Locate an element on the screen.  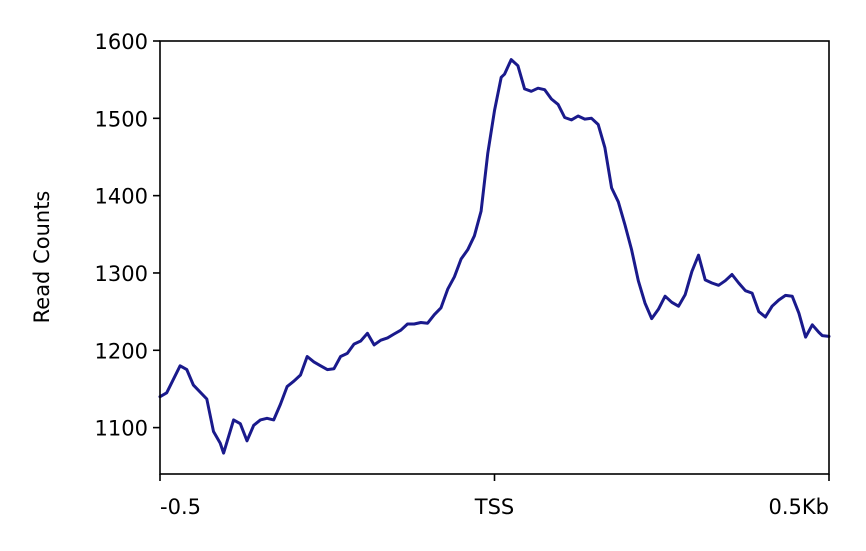
y-tick-label: 1300 is located at coordinates (121, 274).